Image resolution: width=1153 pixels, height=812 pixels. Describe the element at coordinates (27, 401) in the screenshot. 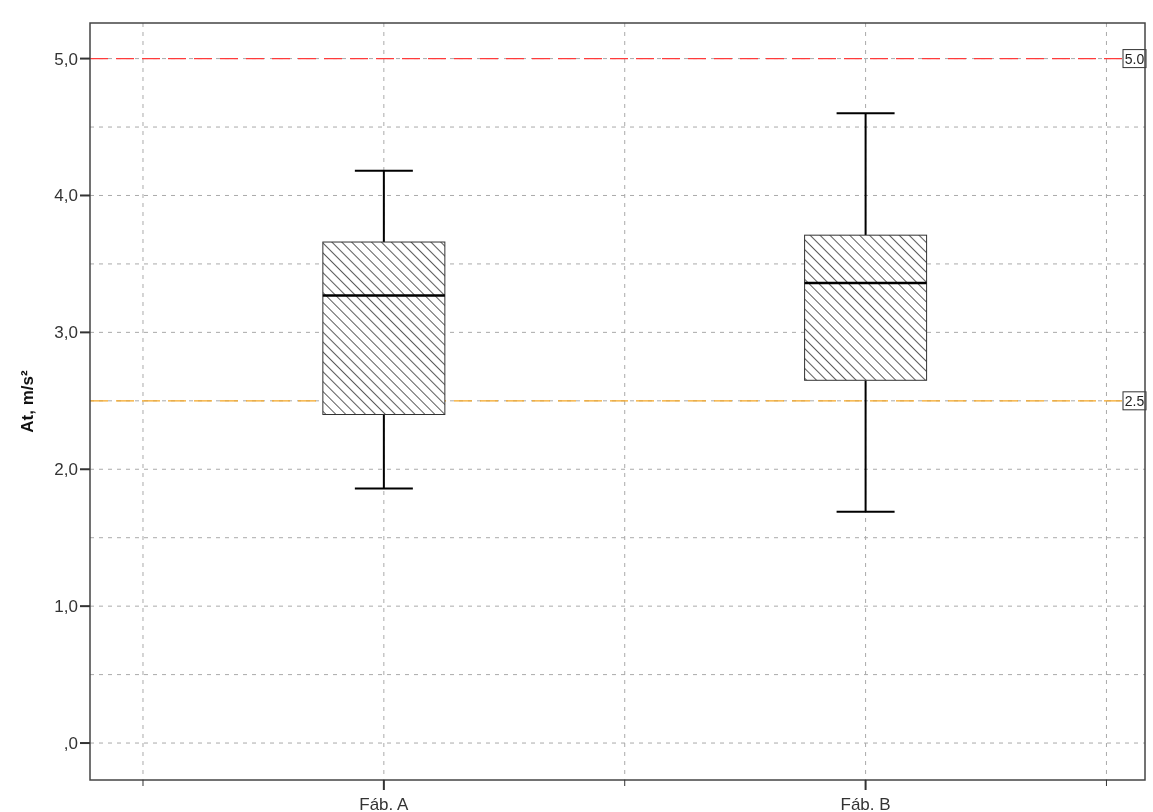

I see `y-axis-title: At, m/s²` at that location.